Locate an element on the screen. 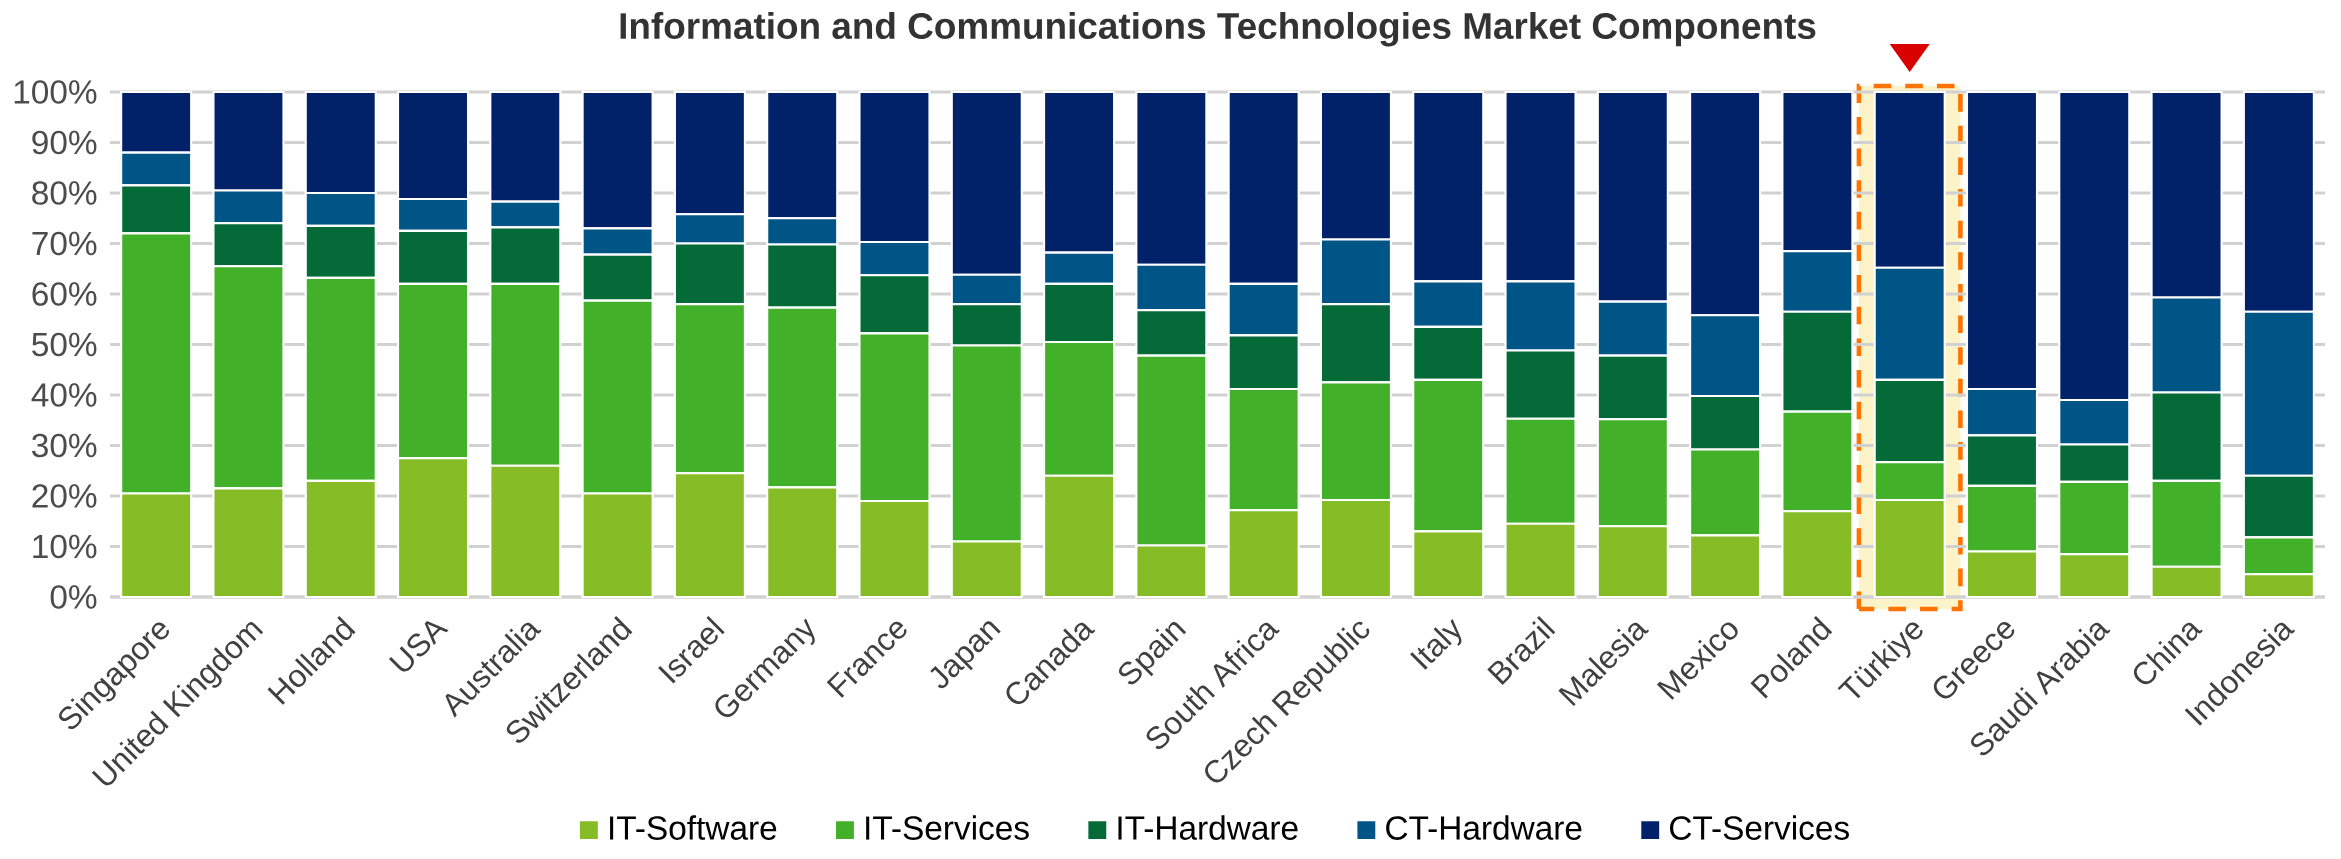  y-tick-label: 60% is located at coordinates (64, 294).